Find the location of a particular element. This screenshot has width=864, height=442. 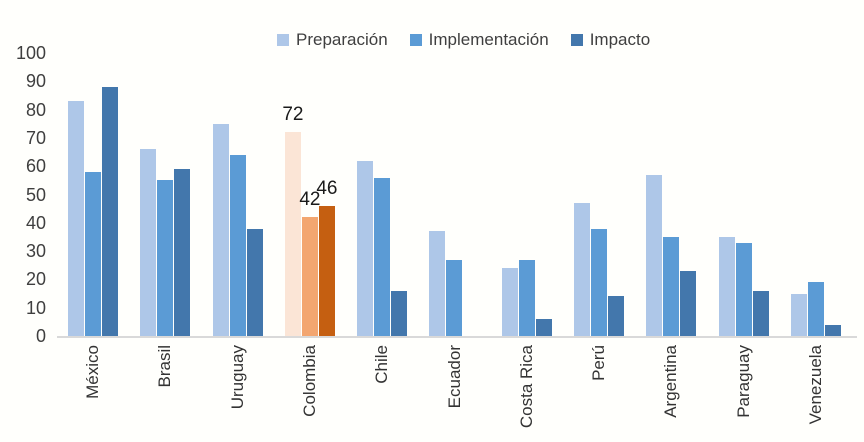

bar-preparación-argentina is located at coordinates (654, 255).